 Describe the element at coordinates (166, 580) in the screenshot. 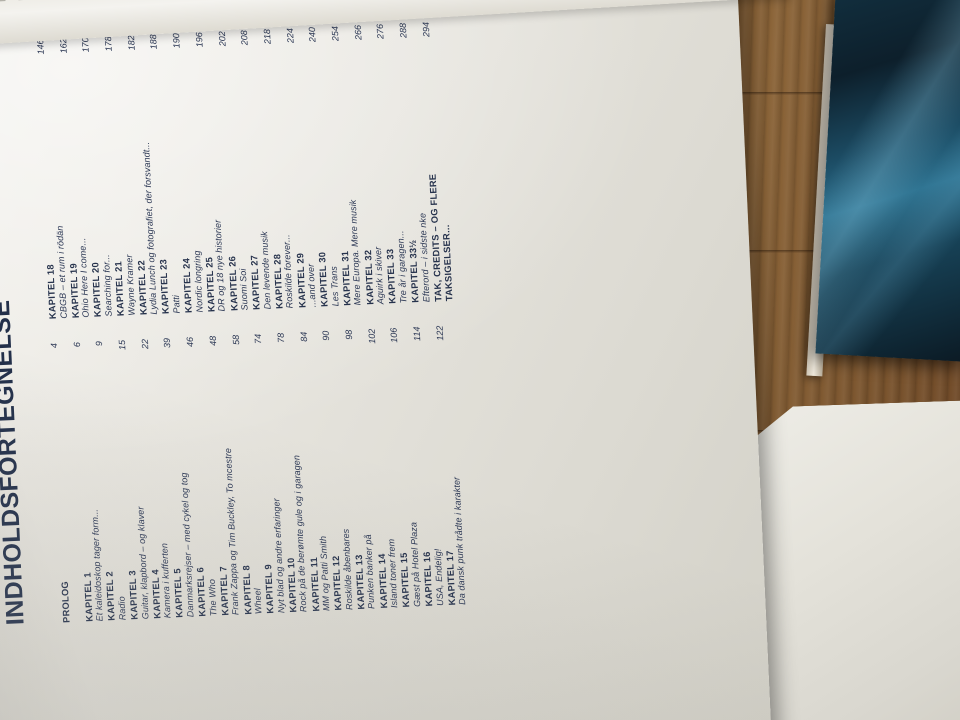

I see `toc-entry-subtitle: Kamera i kufferten` at that location.